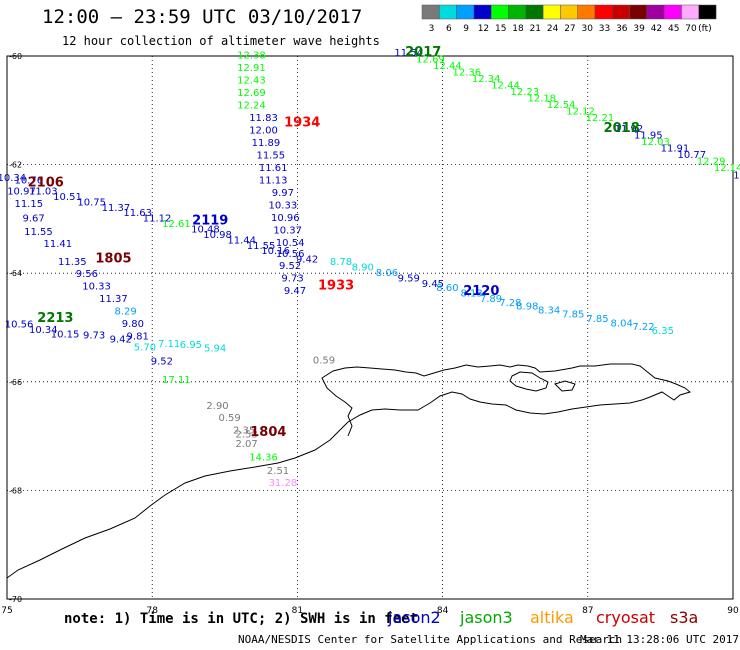 The image size is (740, 650). What do you see at coordinates (363, 267) in the screenshot?
I see `wave-height-value: 8.90` at bounding box center [363, 267].